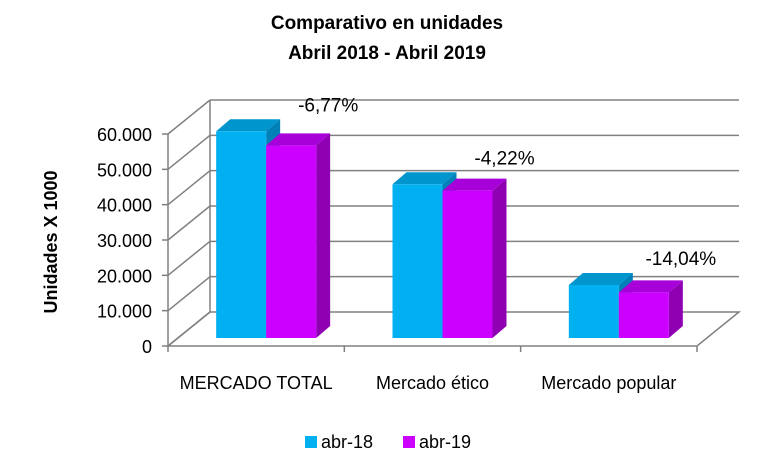 The height and width of the screenshot is (473, 784). What do you see at coordinates (388, 442) in the screenshot?
I see `legend: abr-18 abr-19` at bounding box center [388, 442].